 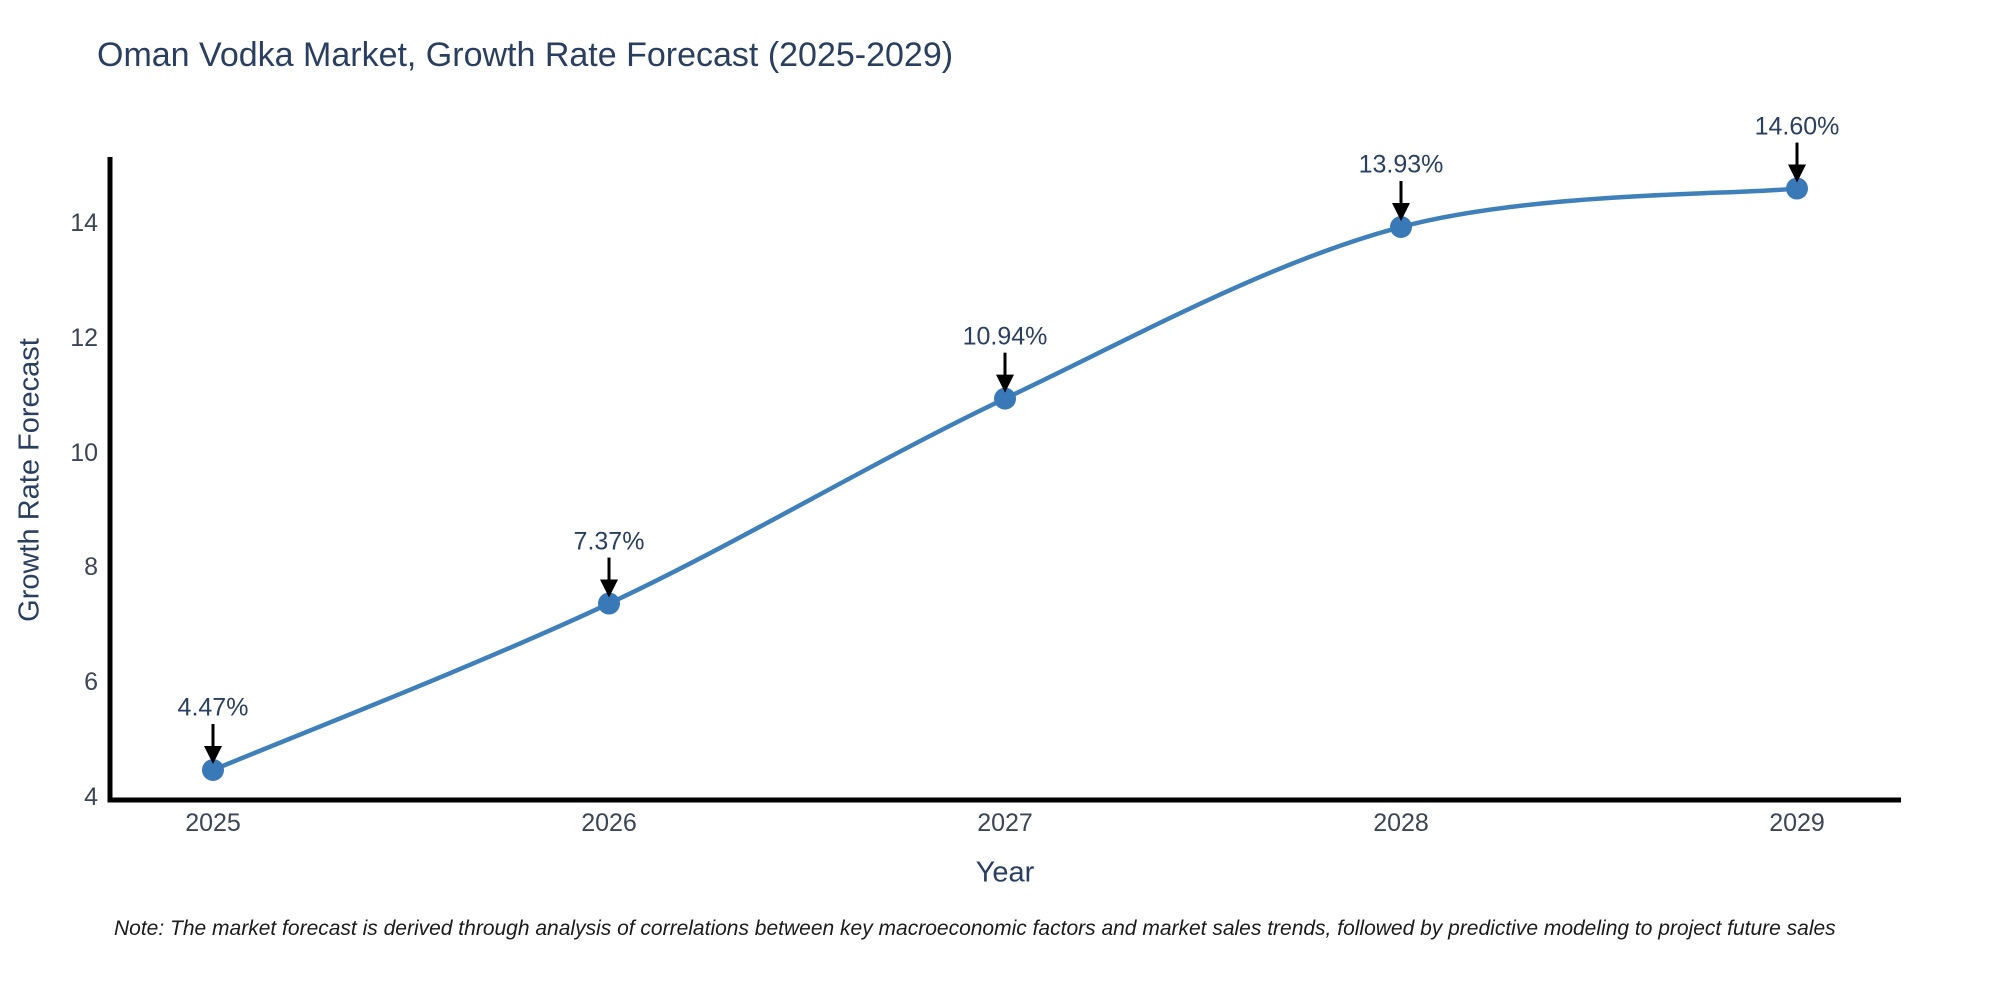 What do you see at coordinates (91, 682) in the screenshot?
I see `y-tick-label: 6` at bounding box center [91, 682].